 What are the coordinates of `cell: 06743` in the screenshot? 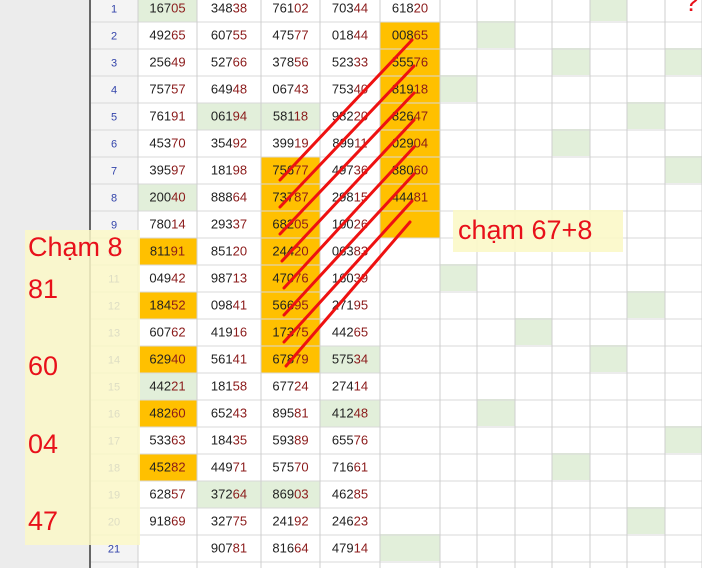 It's located at (290, 89).